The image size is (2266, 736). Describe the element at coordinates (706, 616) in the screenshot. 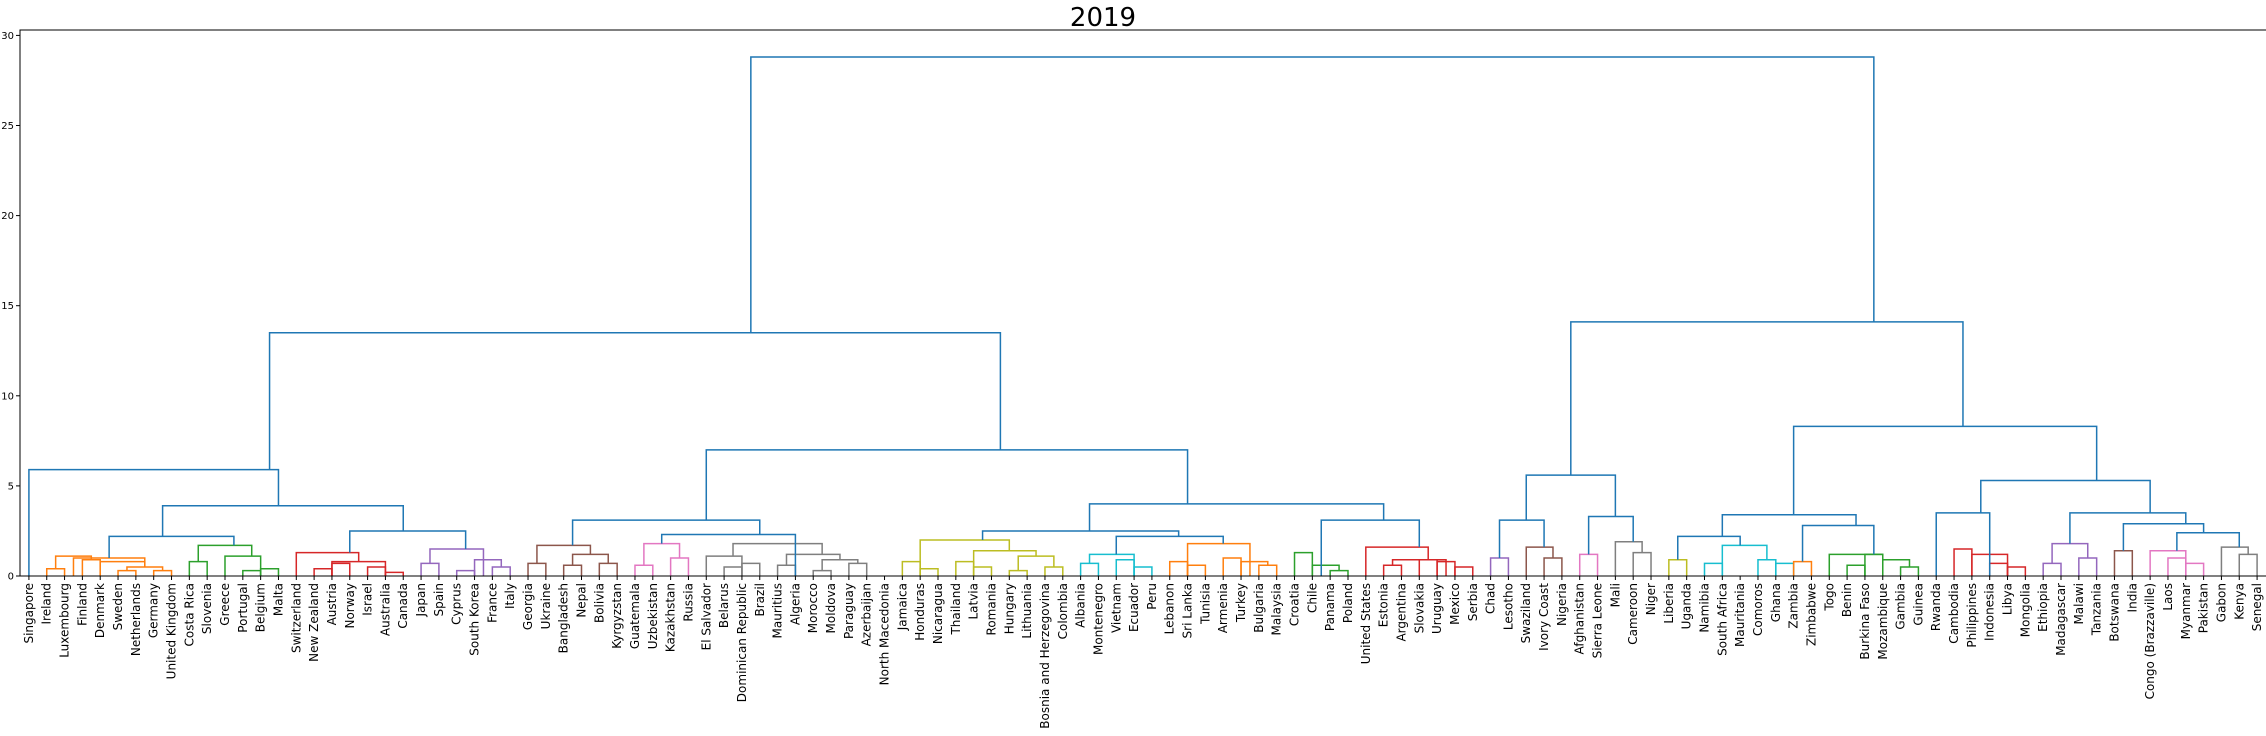

I see `x-tick-label: El Salvador` at that location.